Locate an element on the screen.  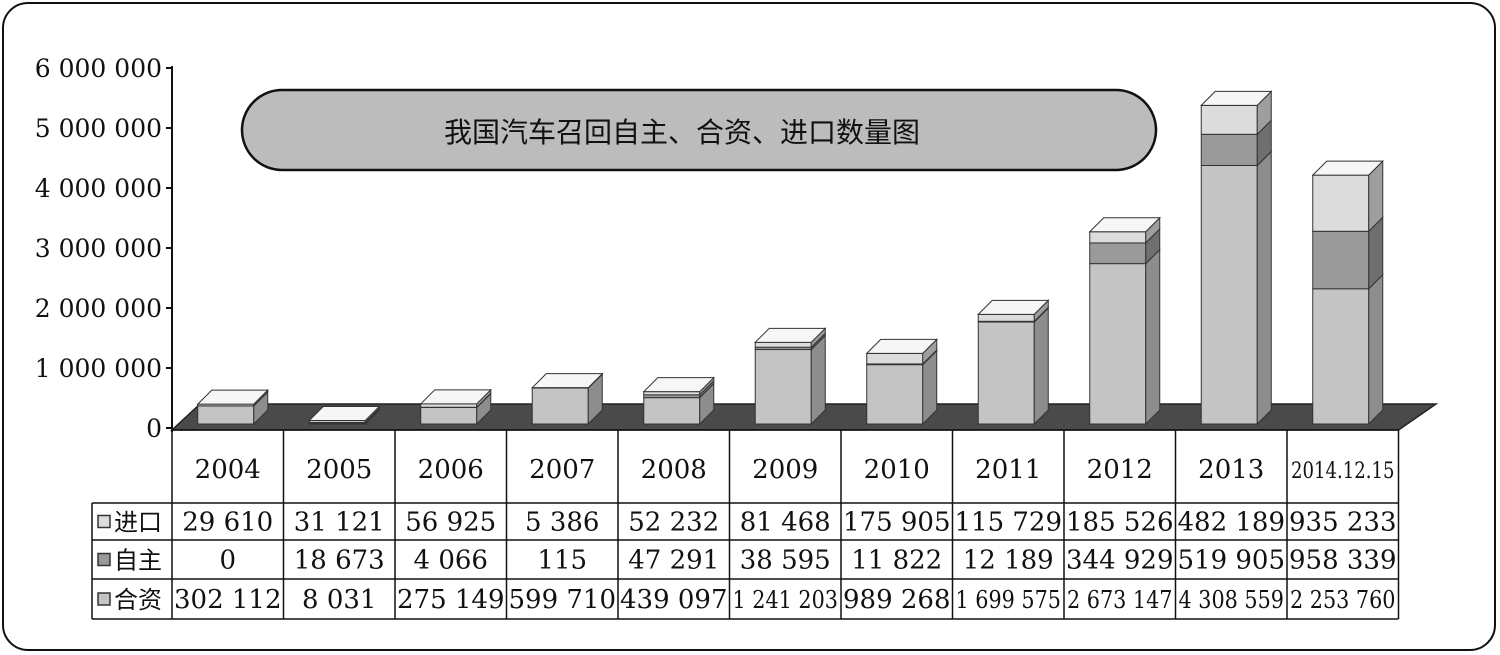
x-category-label: 2011 is located at coordinates (1008, 470).